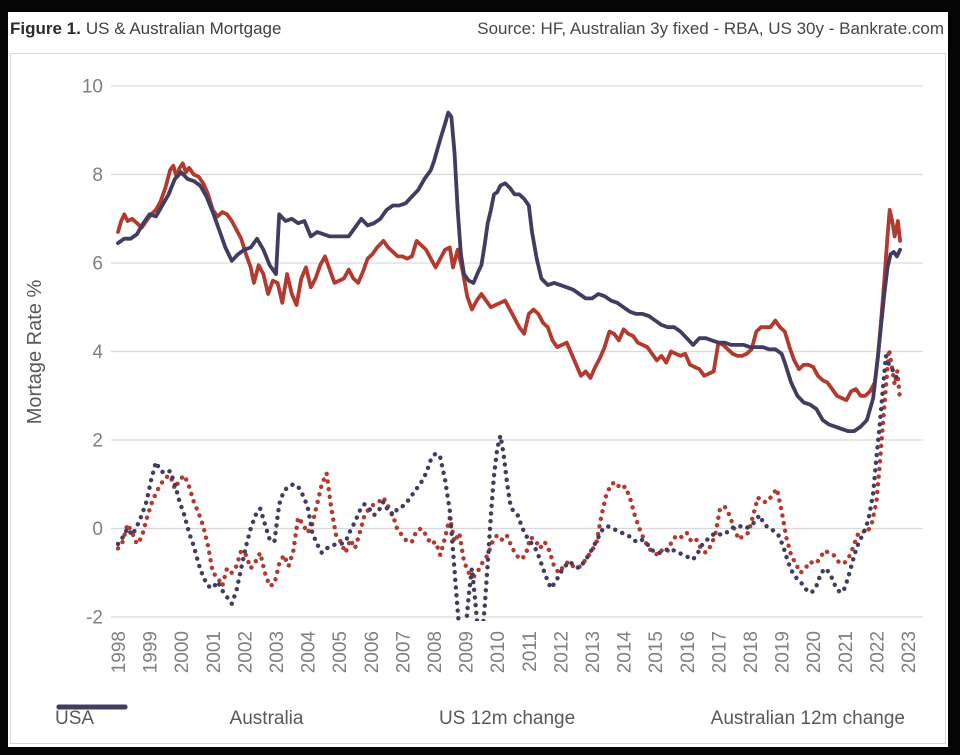 The width and height of the screenshot is (960, 755). Describe the element at coordinates (182, 652) in the screenshot. I see `x-tick-label-2000: 2000` at that location.